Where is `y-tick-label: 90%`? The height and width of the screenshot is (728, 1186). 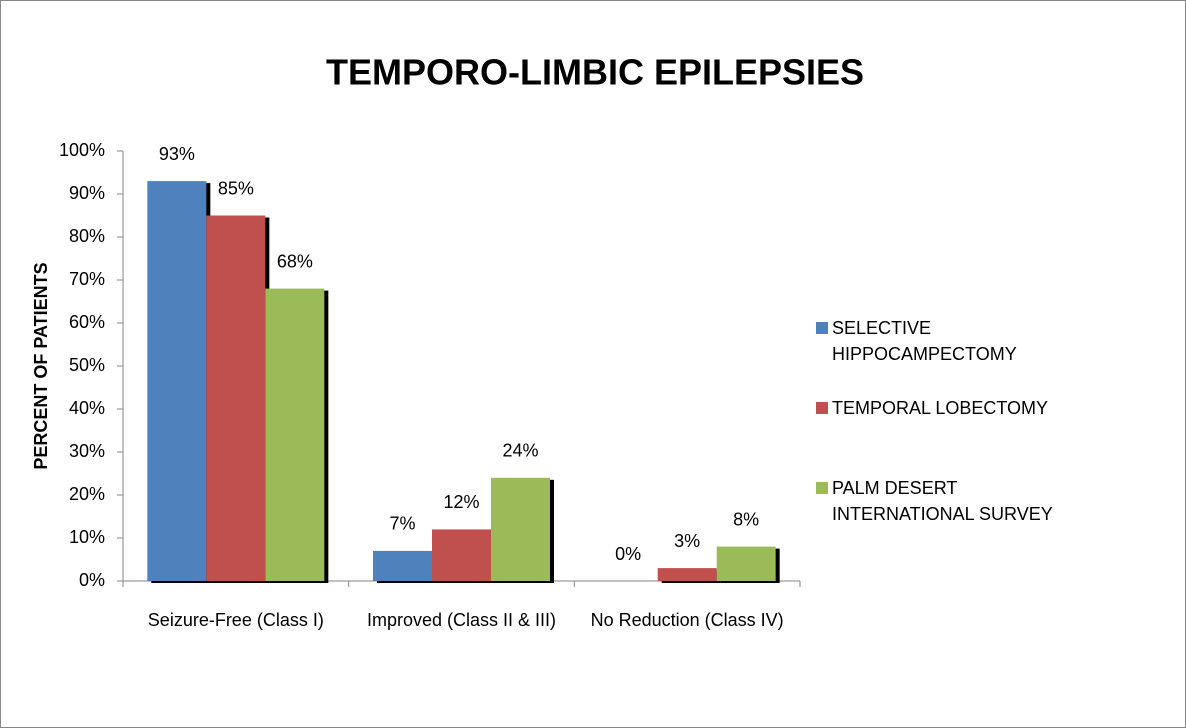
y-tick-label: 90% is located at coordinates (87, 193).